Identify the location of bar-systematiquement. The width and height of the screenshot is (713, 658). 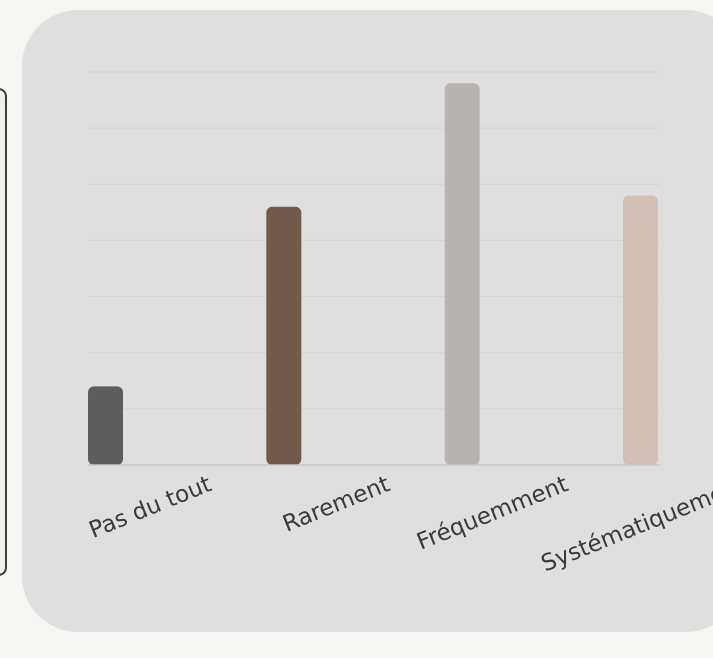
(640, 330).